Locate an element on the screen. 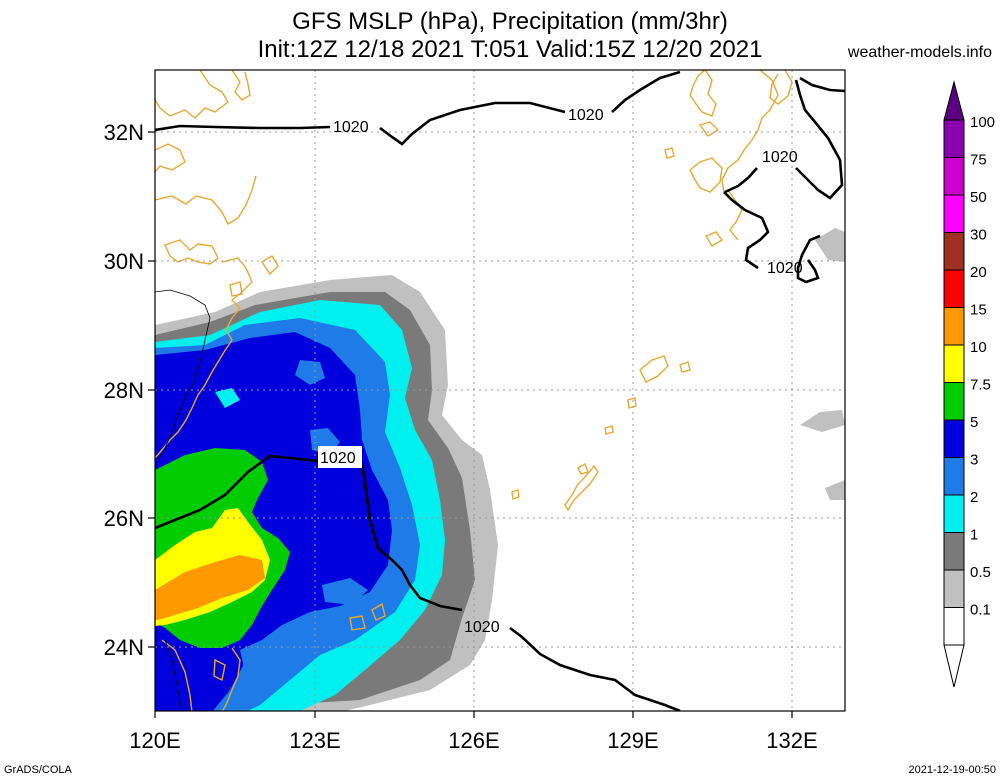 This screenshot has width=1000, height=779. legend-label: 1 is located at coordinates (974, 535).